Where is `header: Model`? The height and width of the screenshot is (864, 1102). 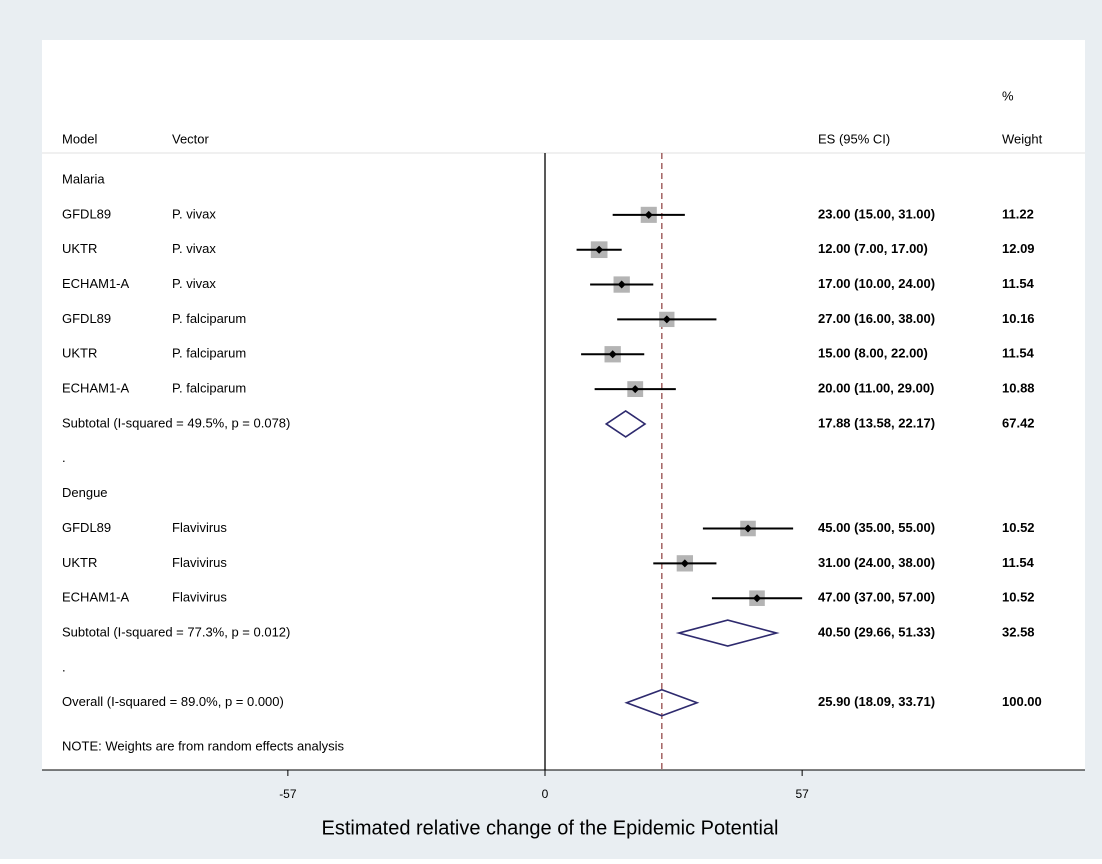
header: Model is located at coordinates (80, 138).